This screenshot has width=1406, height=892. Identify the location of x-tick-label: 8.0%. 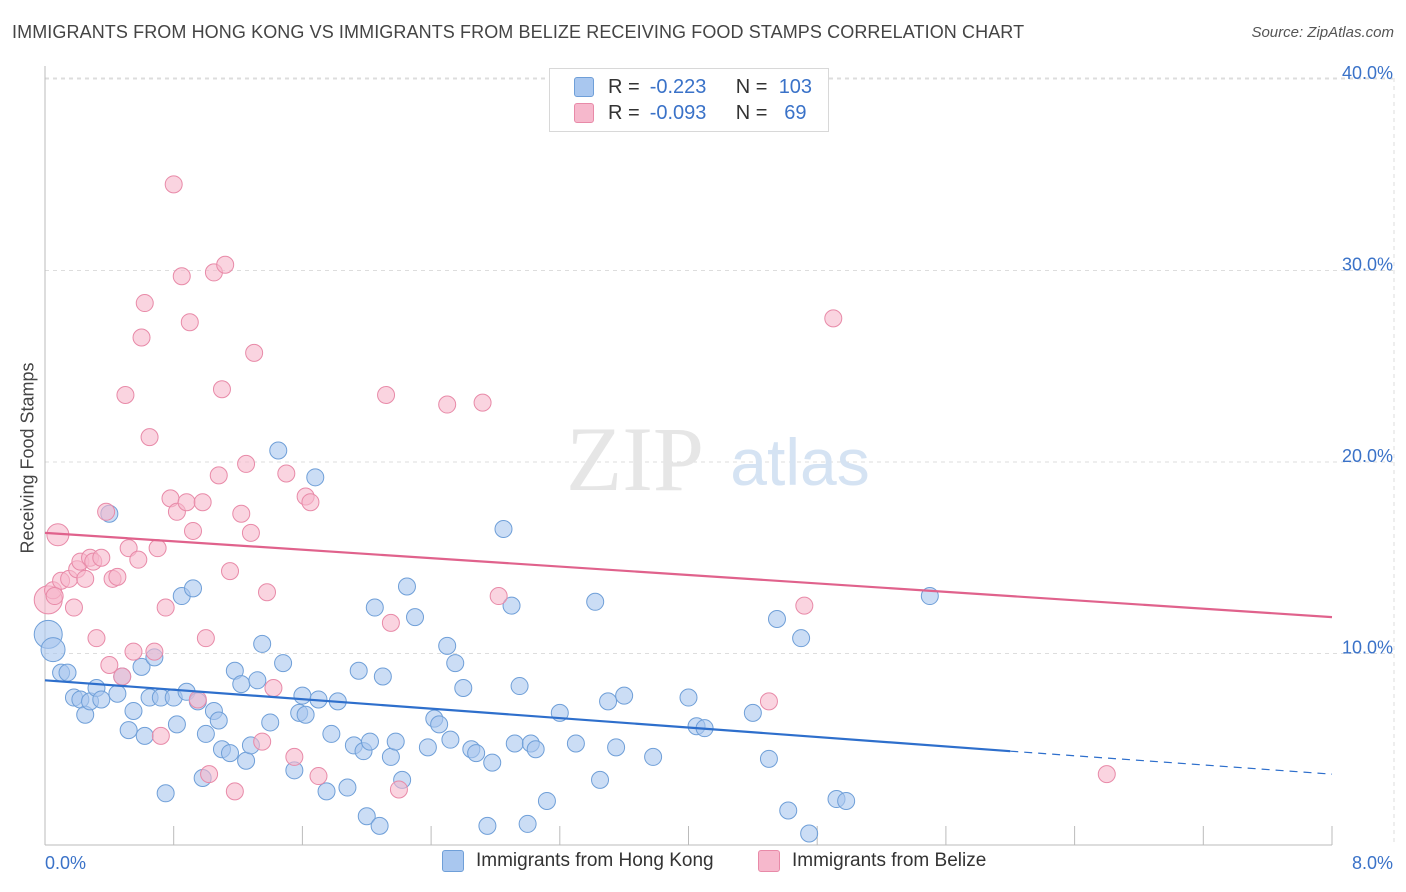
(1372, 863).